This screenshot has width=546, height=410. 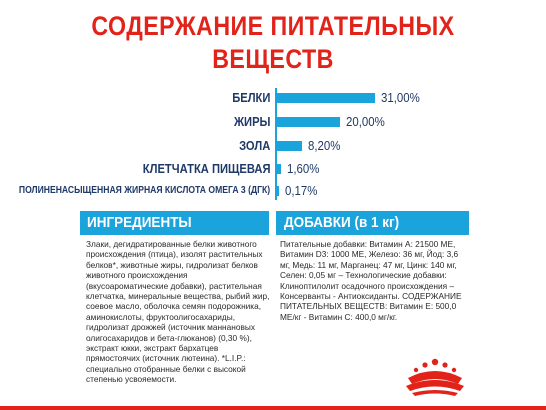 What do you see at coordinates (251, 121) in the screenshot?
I see `chart-category-label: ЖИРЫ` at bounding box center [251, 121].